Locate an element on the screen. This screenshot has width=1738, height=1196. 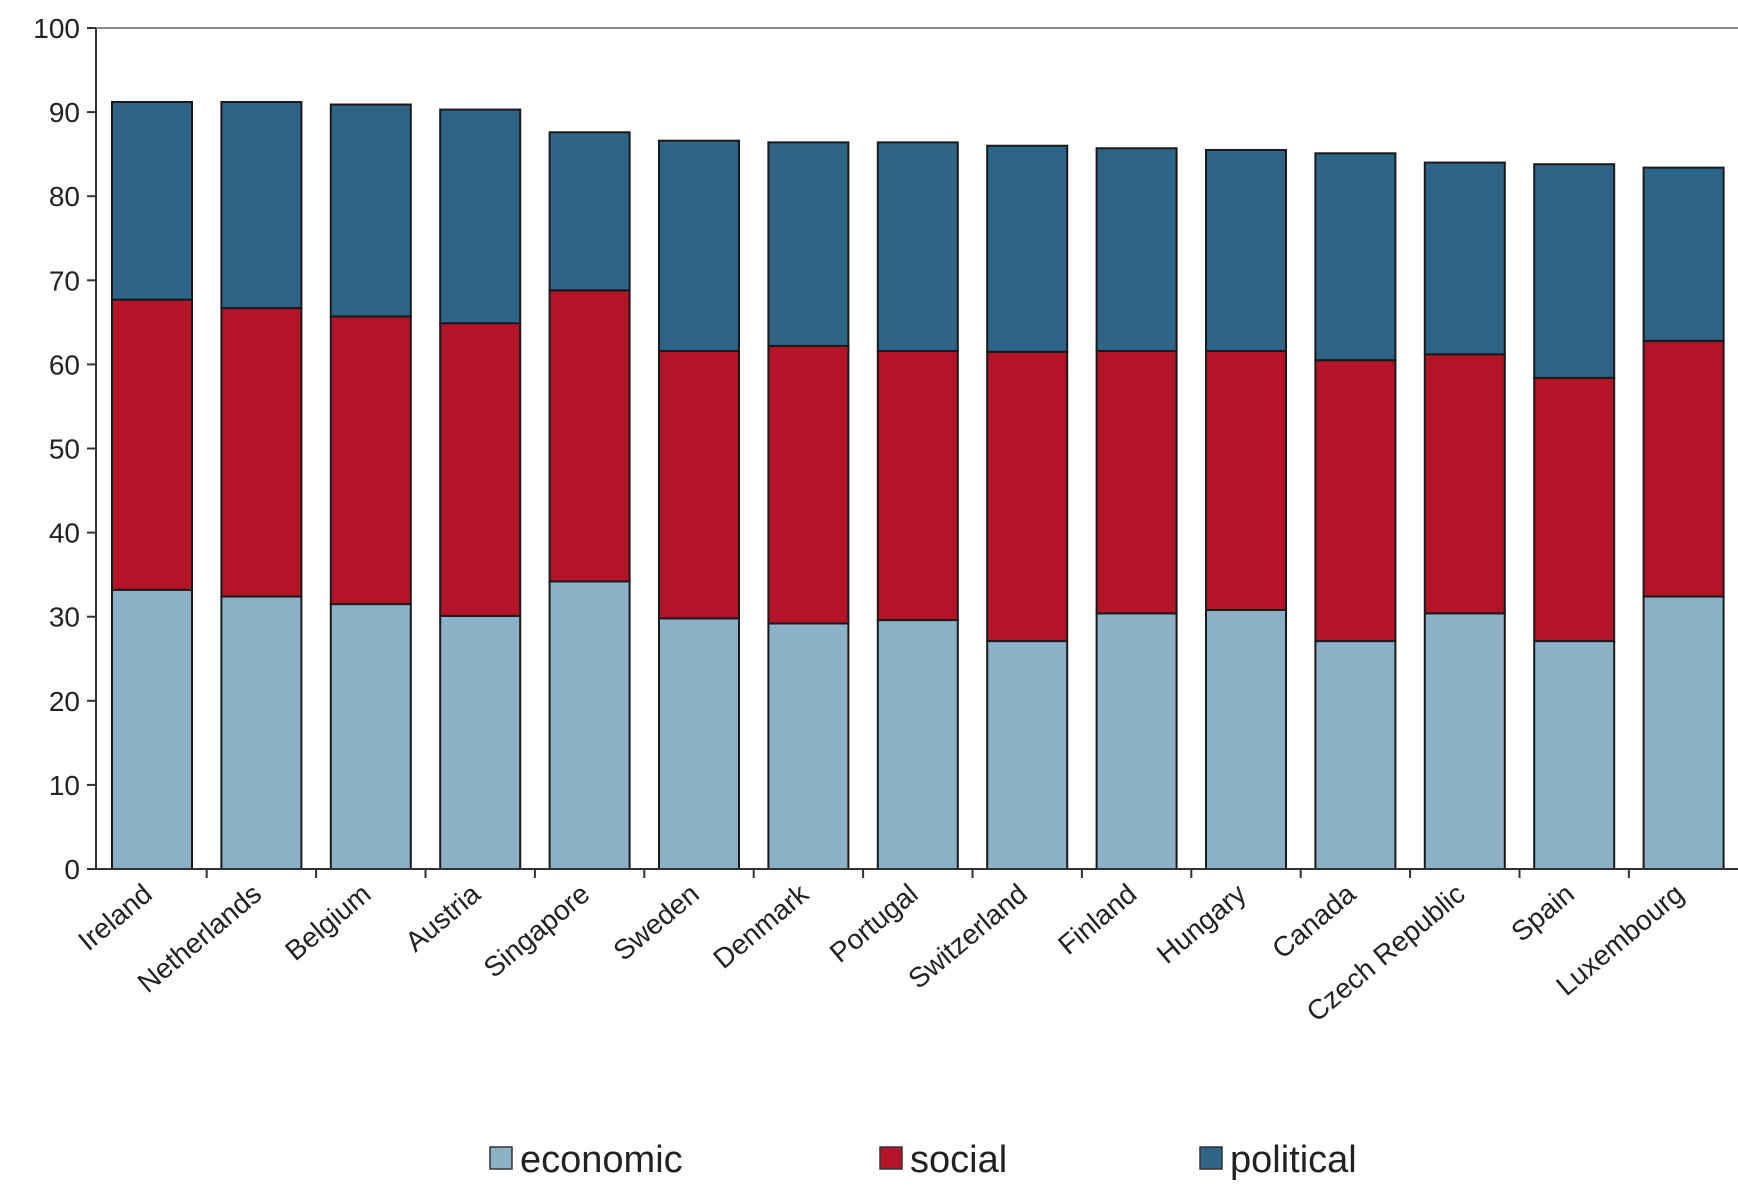
bar-spain-political is located at coordinates (1574, 271).